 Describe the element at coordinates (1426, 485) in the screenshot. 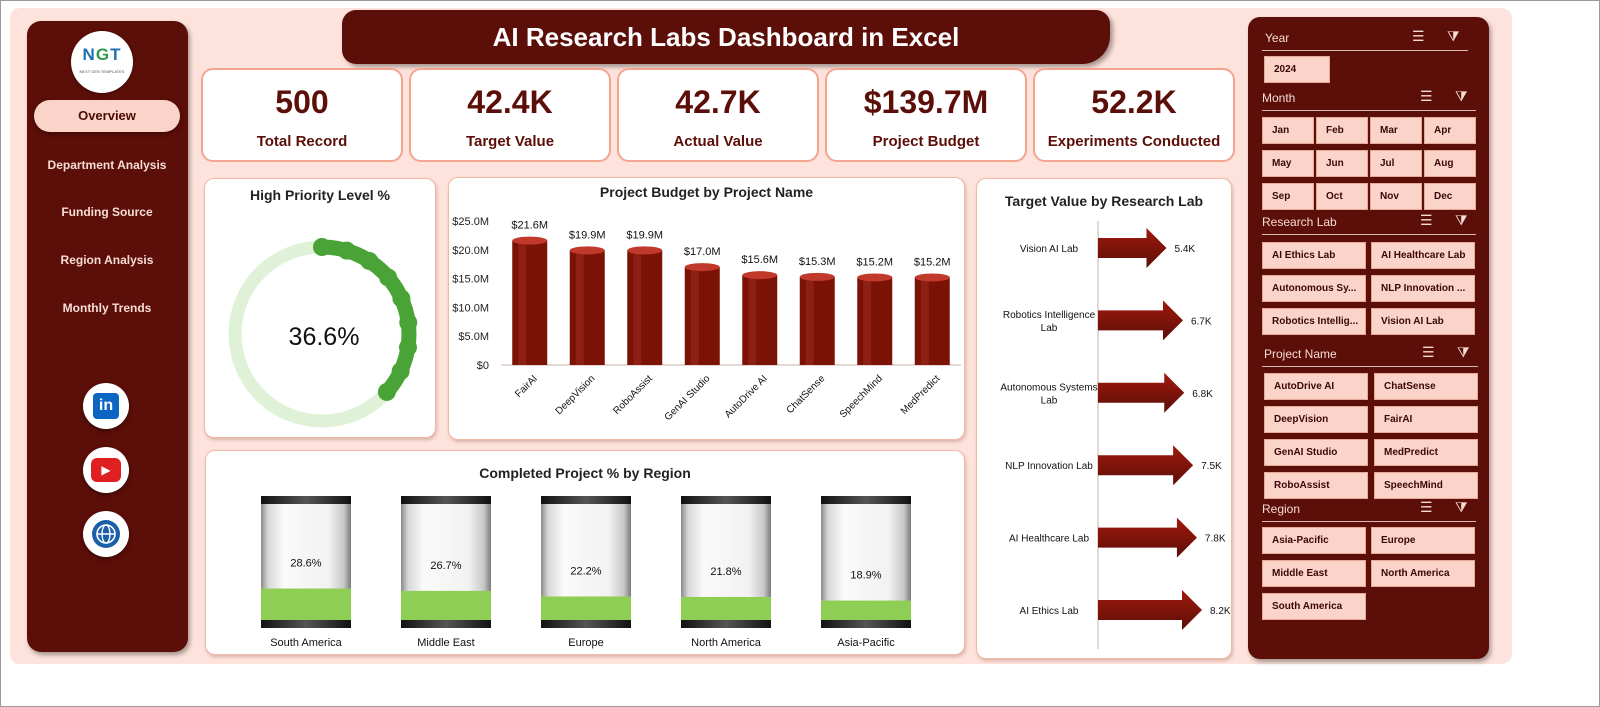

I see `slicer-project-item: SpeechMind` at that location.